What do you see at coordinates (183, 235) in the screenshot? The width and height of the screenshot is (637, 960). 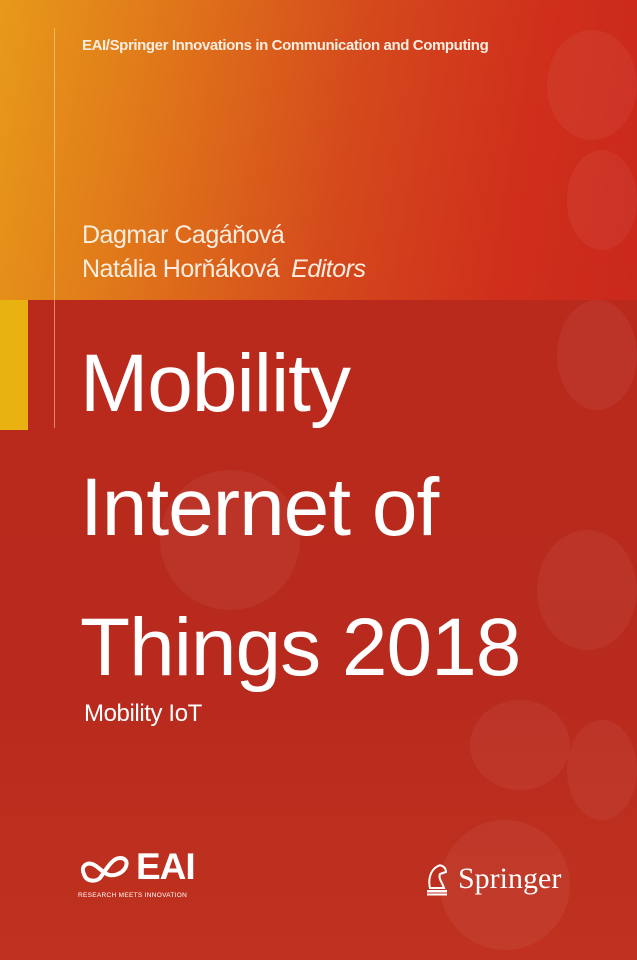 I see `editor-name: Dagmar Cagáňová` at bounding box center [183, 235].